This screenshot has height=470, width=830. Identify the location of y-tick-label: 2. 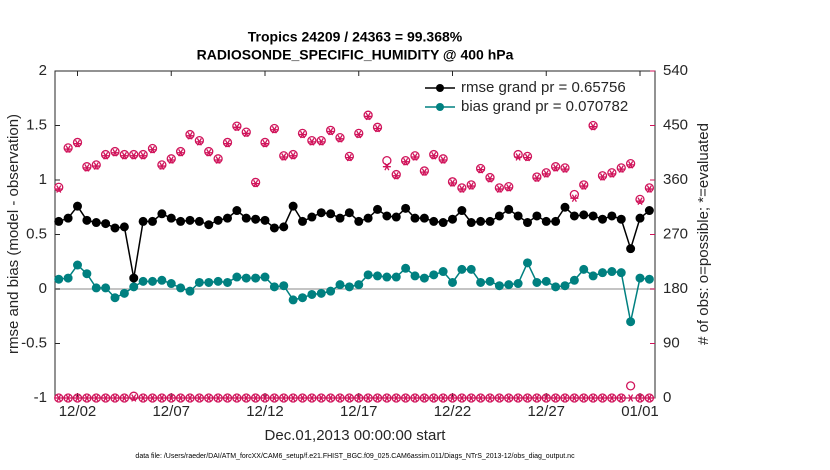
(43, 70).